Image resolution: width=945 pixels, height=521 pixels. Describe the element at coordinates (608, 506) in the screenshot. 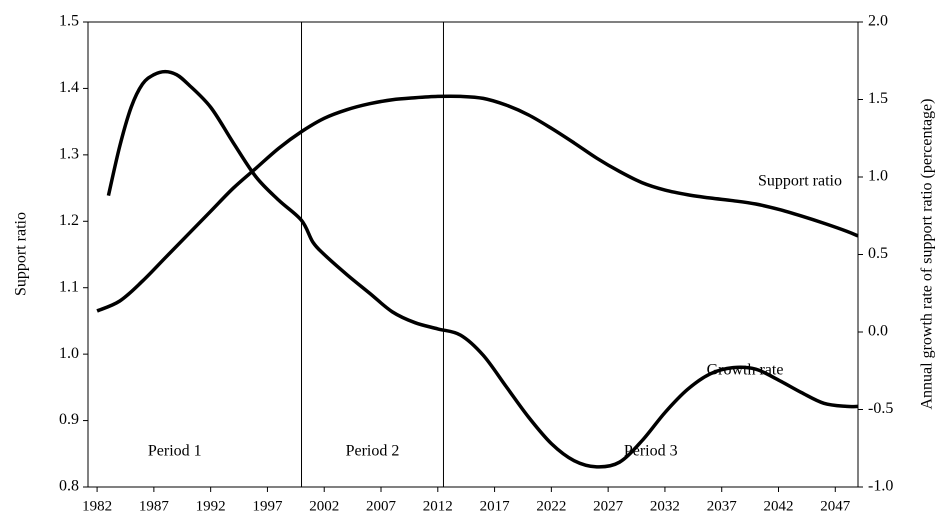

I see `x-tick-label: 2027` at that location.